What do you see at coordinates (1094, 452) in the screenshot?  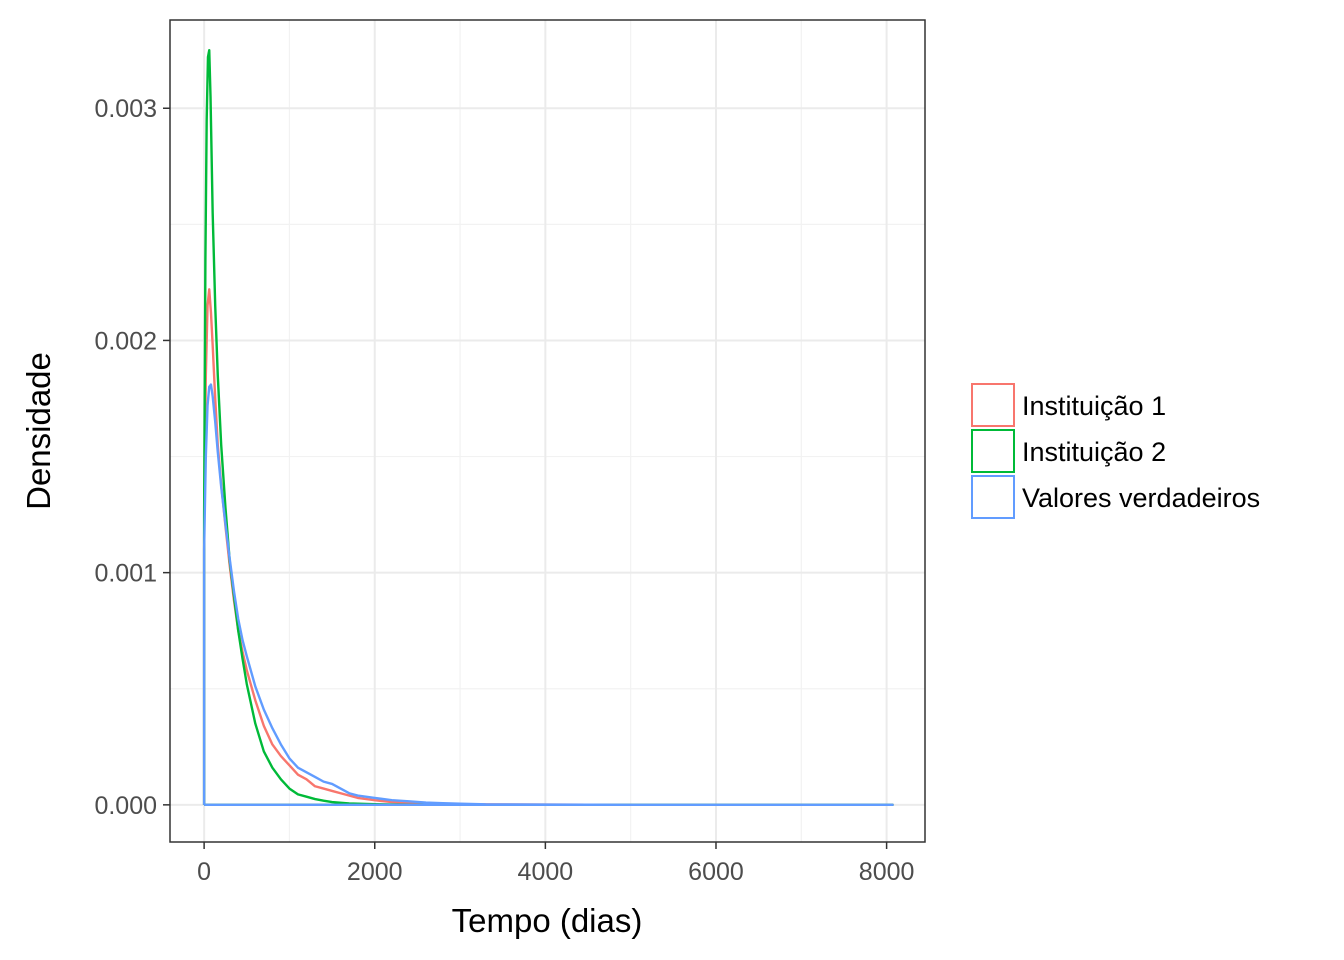 I see `legend-label-2: Instituição 2` at bounding box center [1094, 452].